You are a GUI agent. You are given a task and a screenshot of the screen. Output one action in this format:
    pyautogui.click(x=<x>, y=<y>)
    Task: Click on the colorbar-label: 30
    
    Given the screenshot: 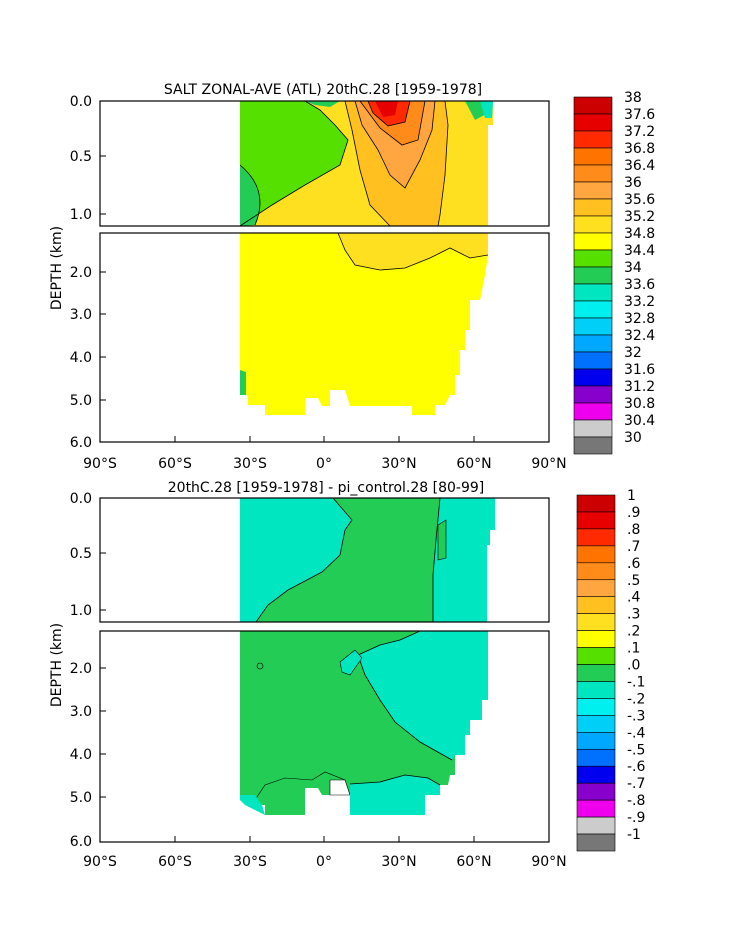 What is the action you would take?
    pyautogui.click(x=633, y=438)
    